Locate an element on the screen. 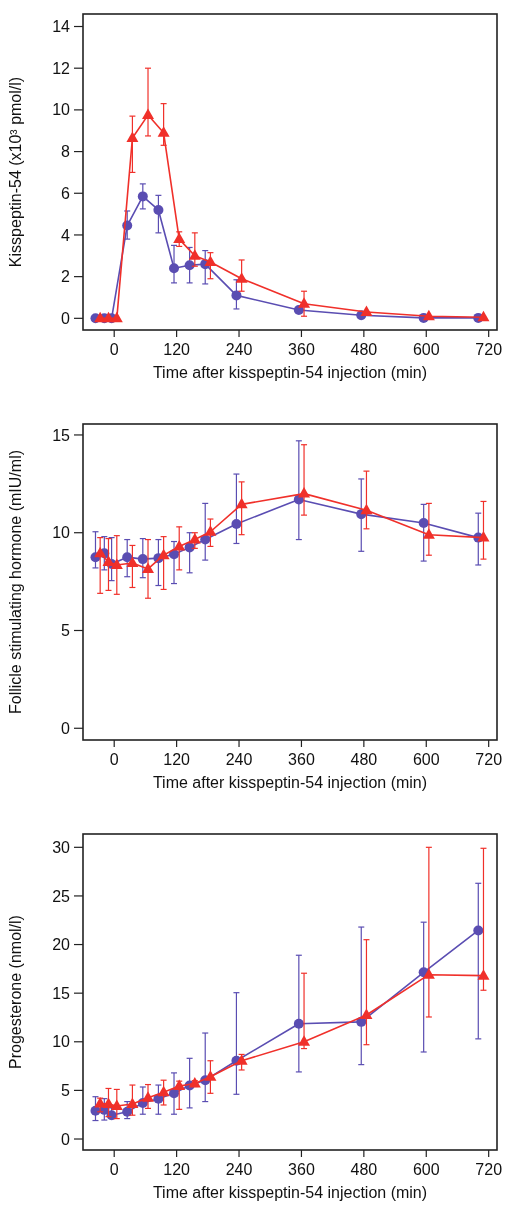 This screenshot has height=1229, width=509. y-tick-label: 2 is located at coordinates (66, 277).